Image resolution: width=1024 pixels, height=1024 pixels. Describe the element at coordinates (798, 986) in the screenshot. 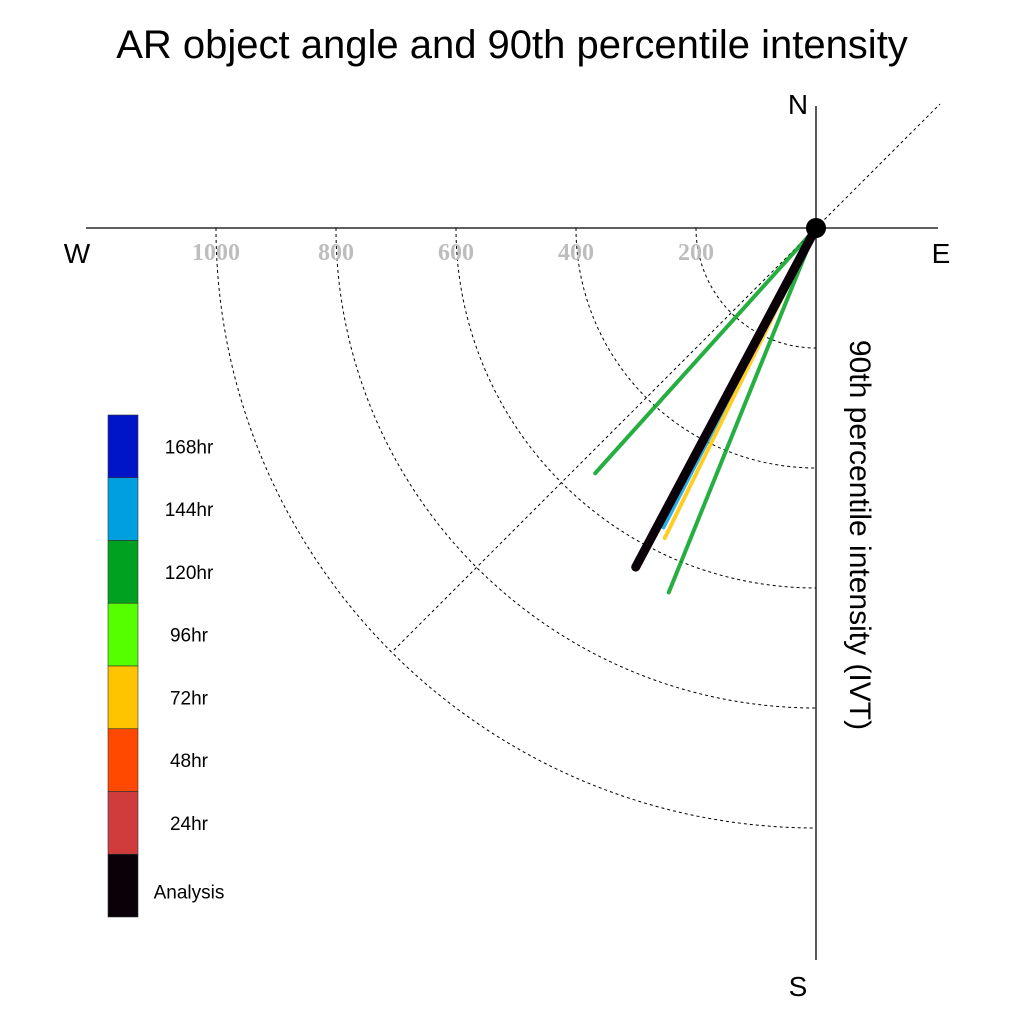

I see `south-label: S` at that location.